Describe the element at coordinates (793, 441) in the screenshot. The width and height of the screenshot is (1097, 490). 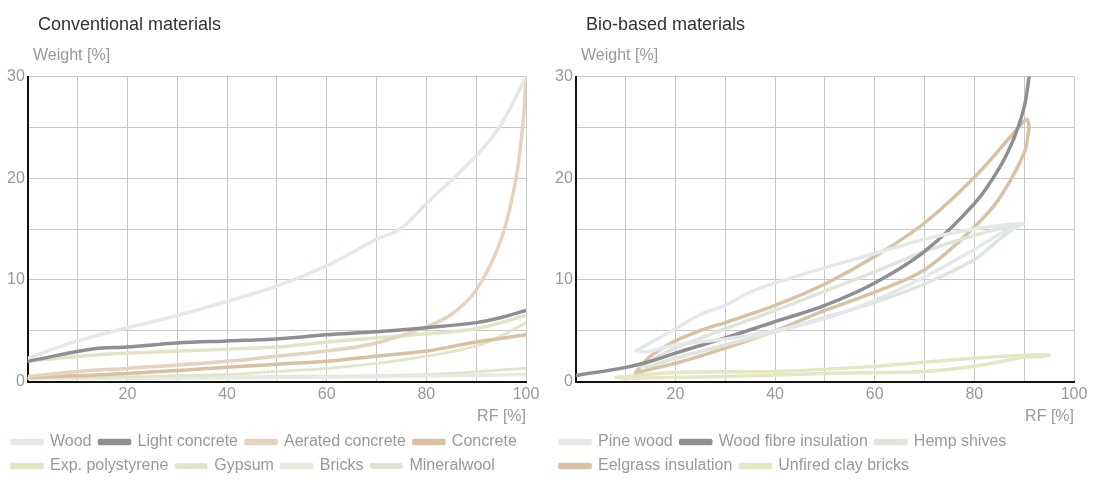
I see `legend-label: Wood fibre insulation` at that location.